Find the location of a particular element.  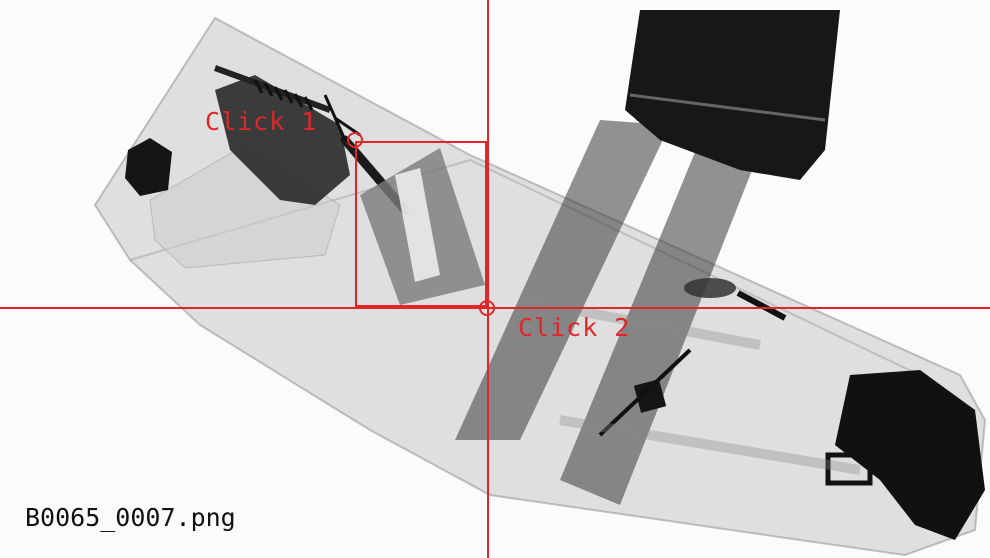

click2-marker is located at coordinates (487, 308).